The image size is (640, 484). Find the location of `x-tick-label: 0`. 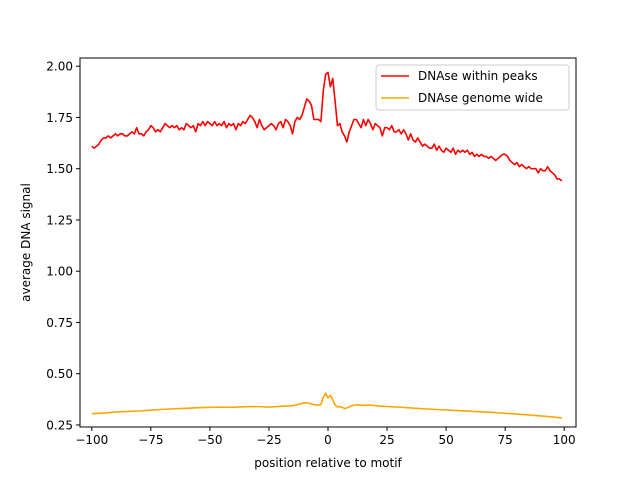

x-tick-label: 0 is located at coordinates (328, 440).